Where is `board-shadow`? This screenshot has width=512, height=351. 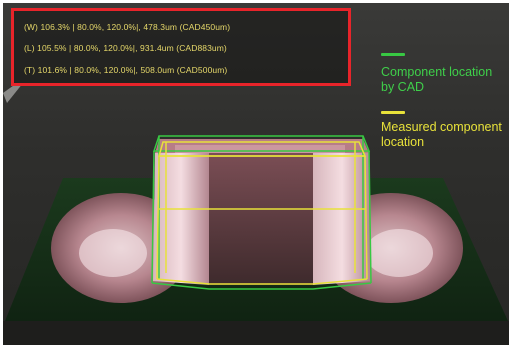 board-shadow is located at coordinates (256, 333).